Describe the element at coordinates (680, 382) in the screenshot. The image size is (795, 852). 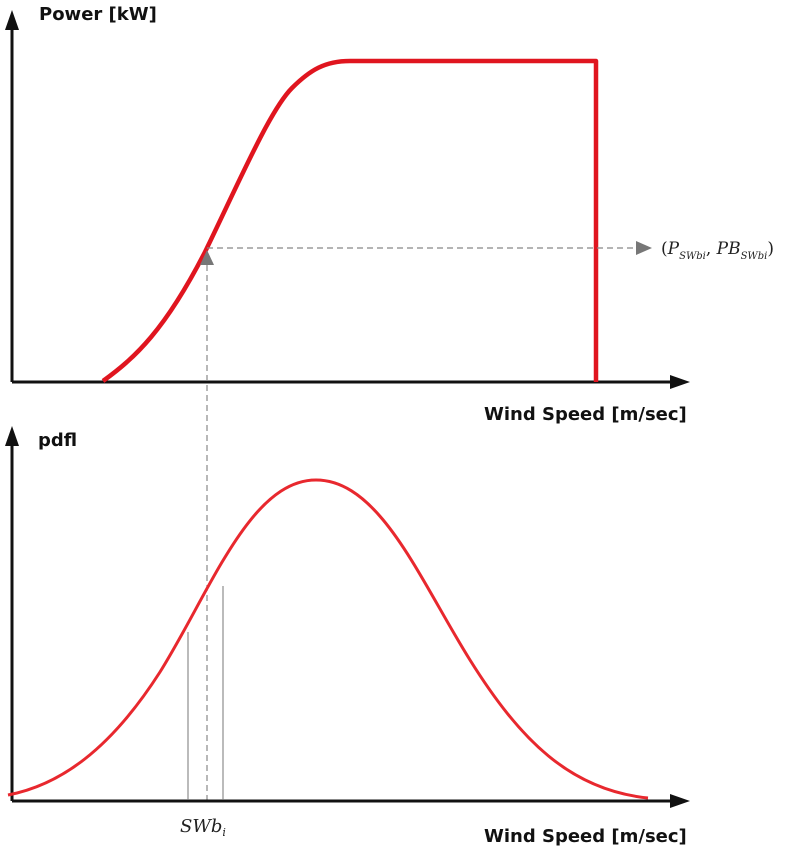
I see `top-x-axis-arrow-icon` at that location.